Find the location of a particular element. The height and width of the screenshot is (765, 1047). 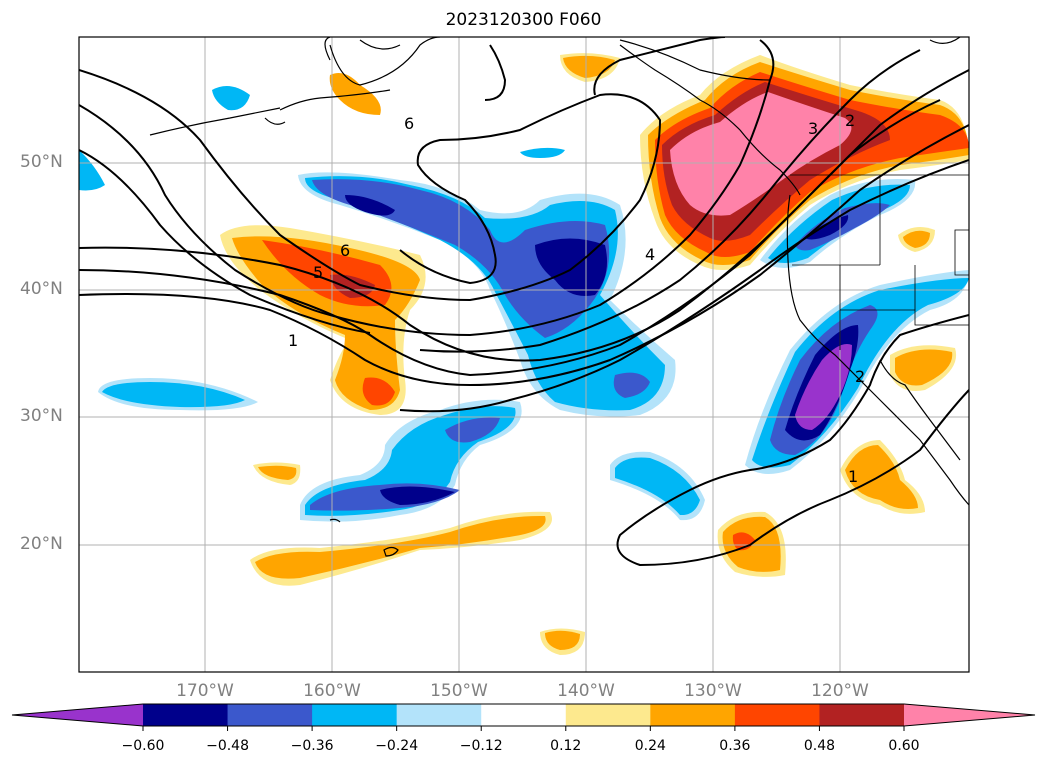

positive-anomaly-west is located at coordinates (352, 286).